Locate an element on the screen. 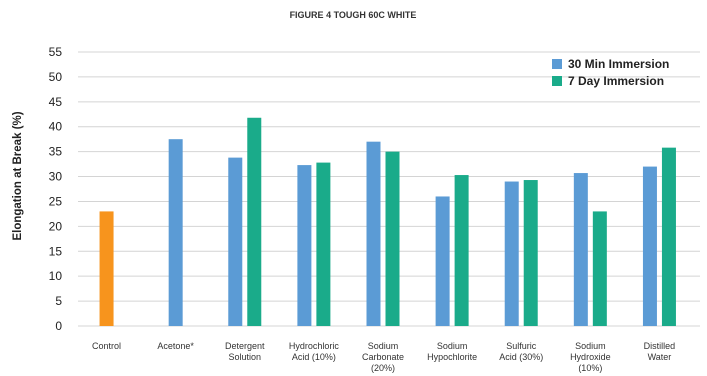 This screenshot has height=376, width=707. y-tick-label: 20 is located at coordinates (56, 226).